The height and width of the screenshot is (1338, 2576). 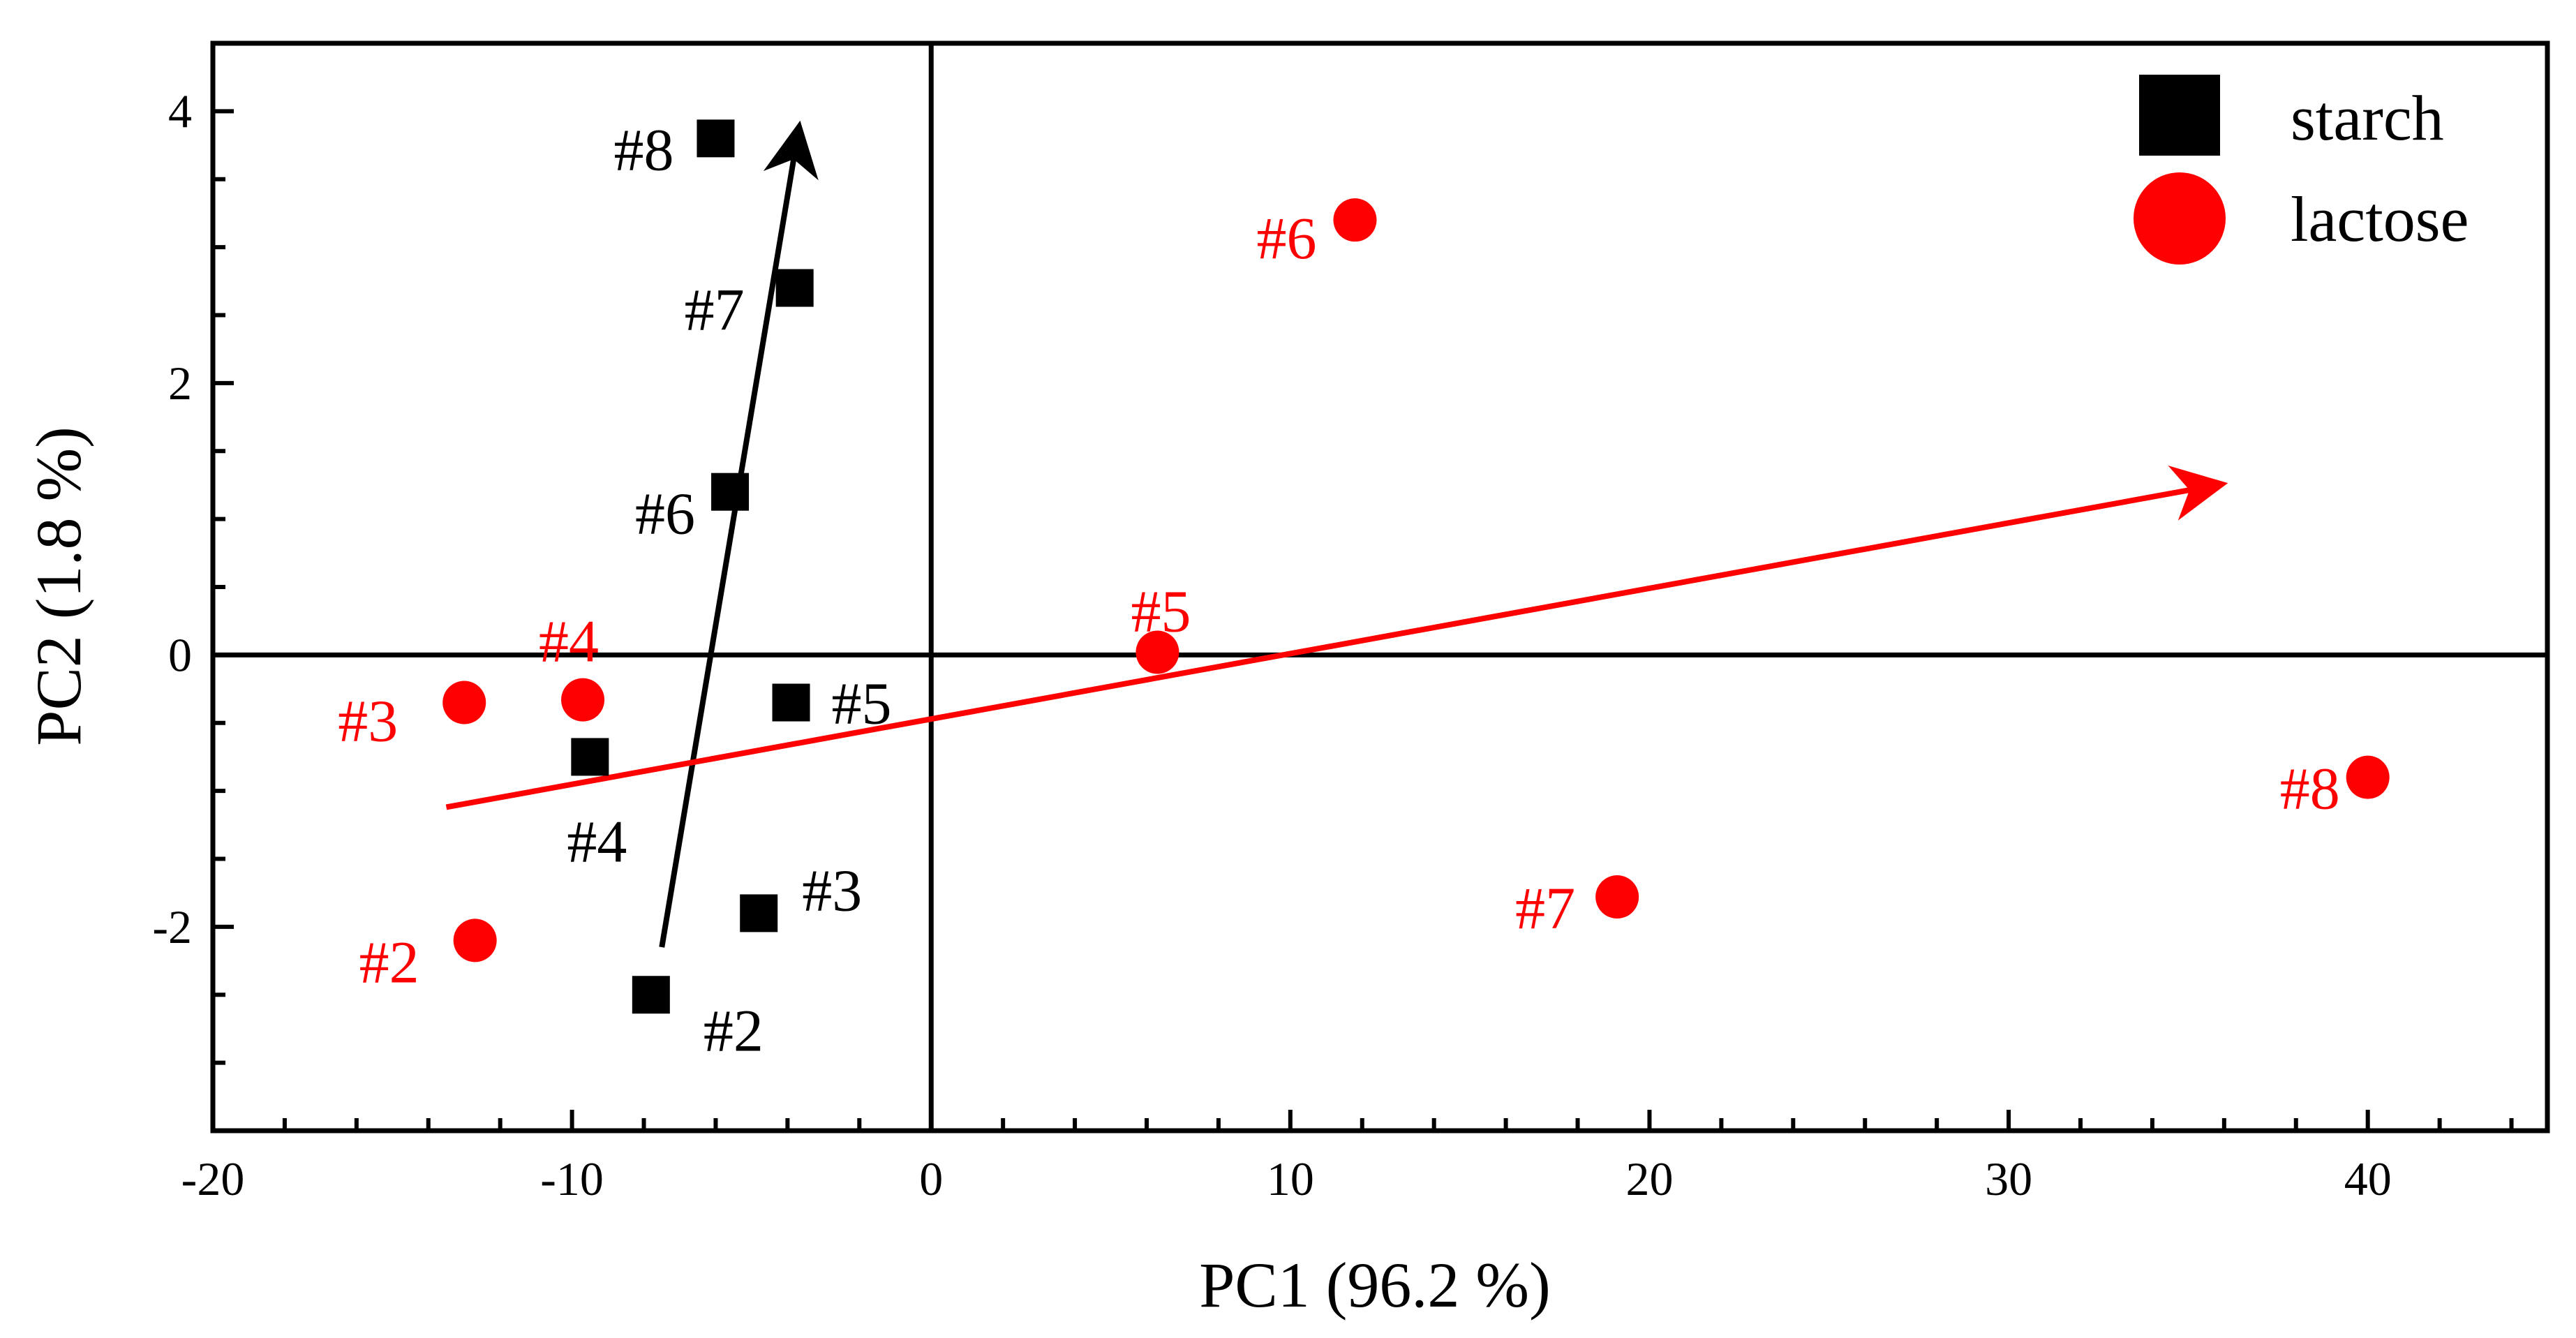 I want to click on legend-starch-label: starch, so click(x=2367, y=118).